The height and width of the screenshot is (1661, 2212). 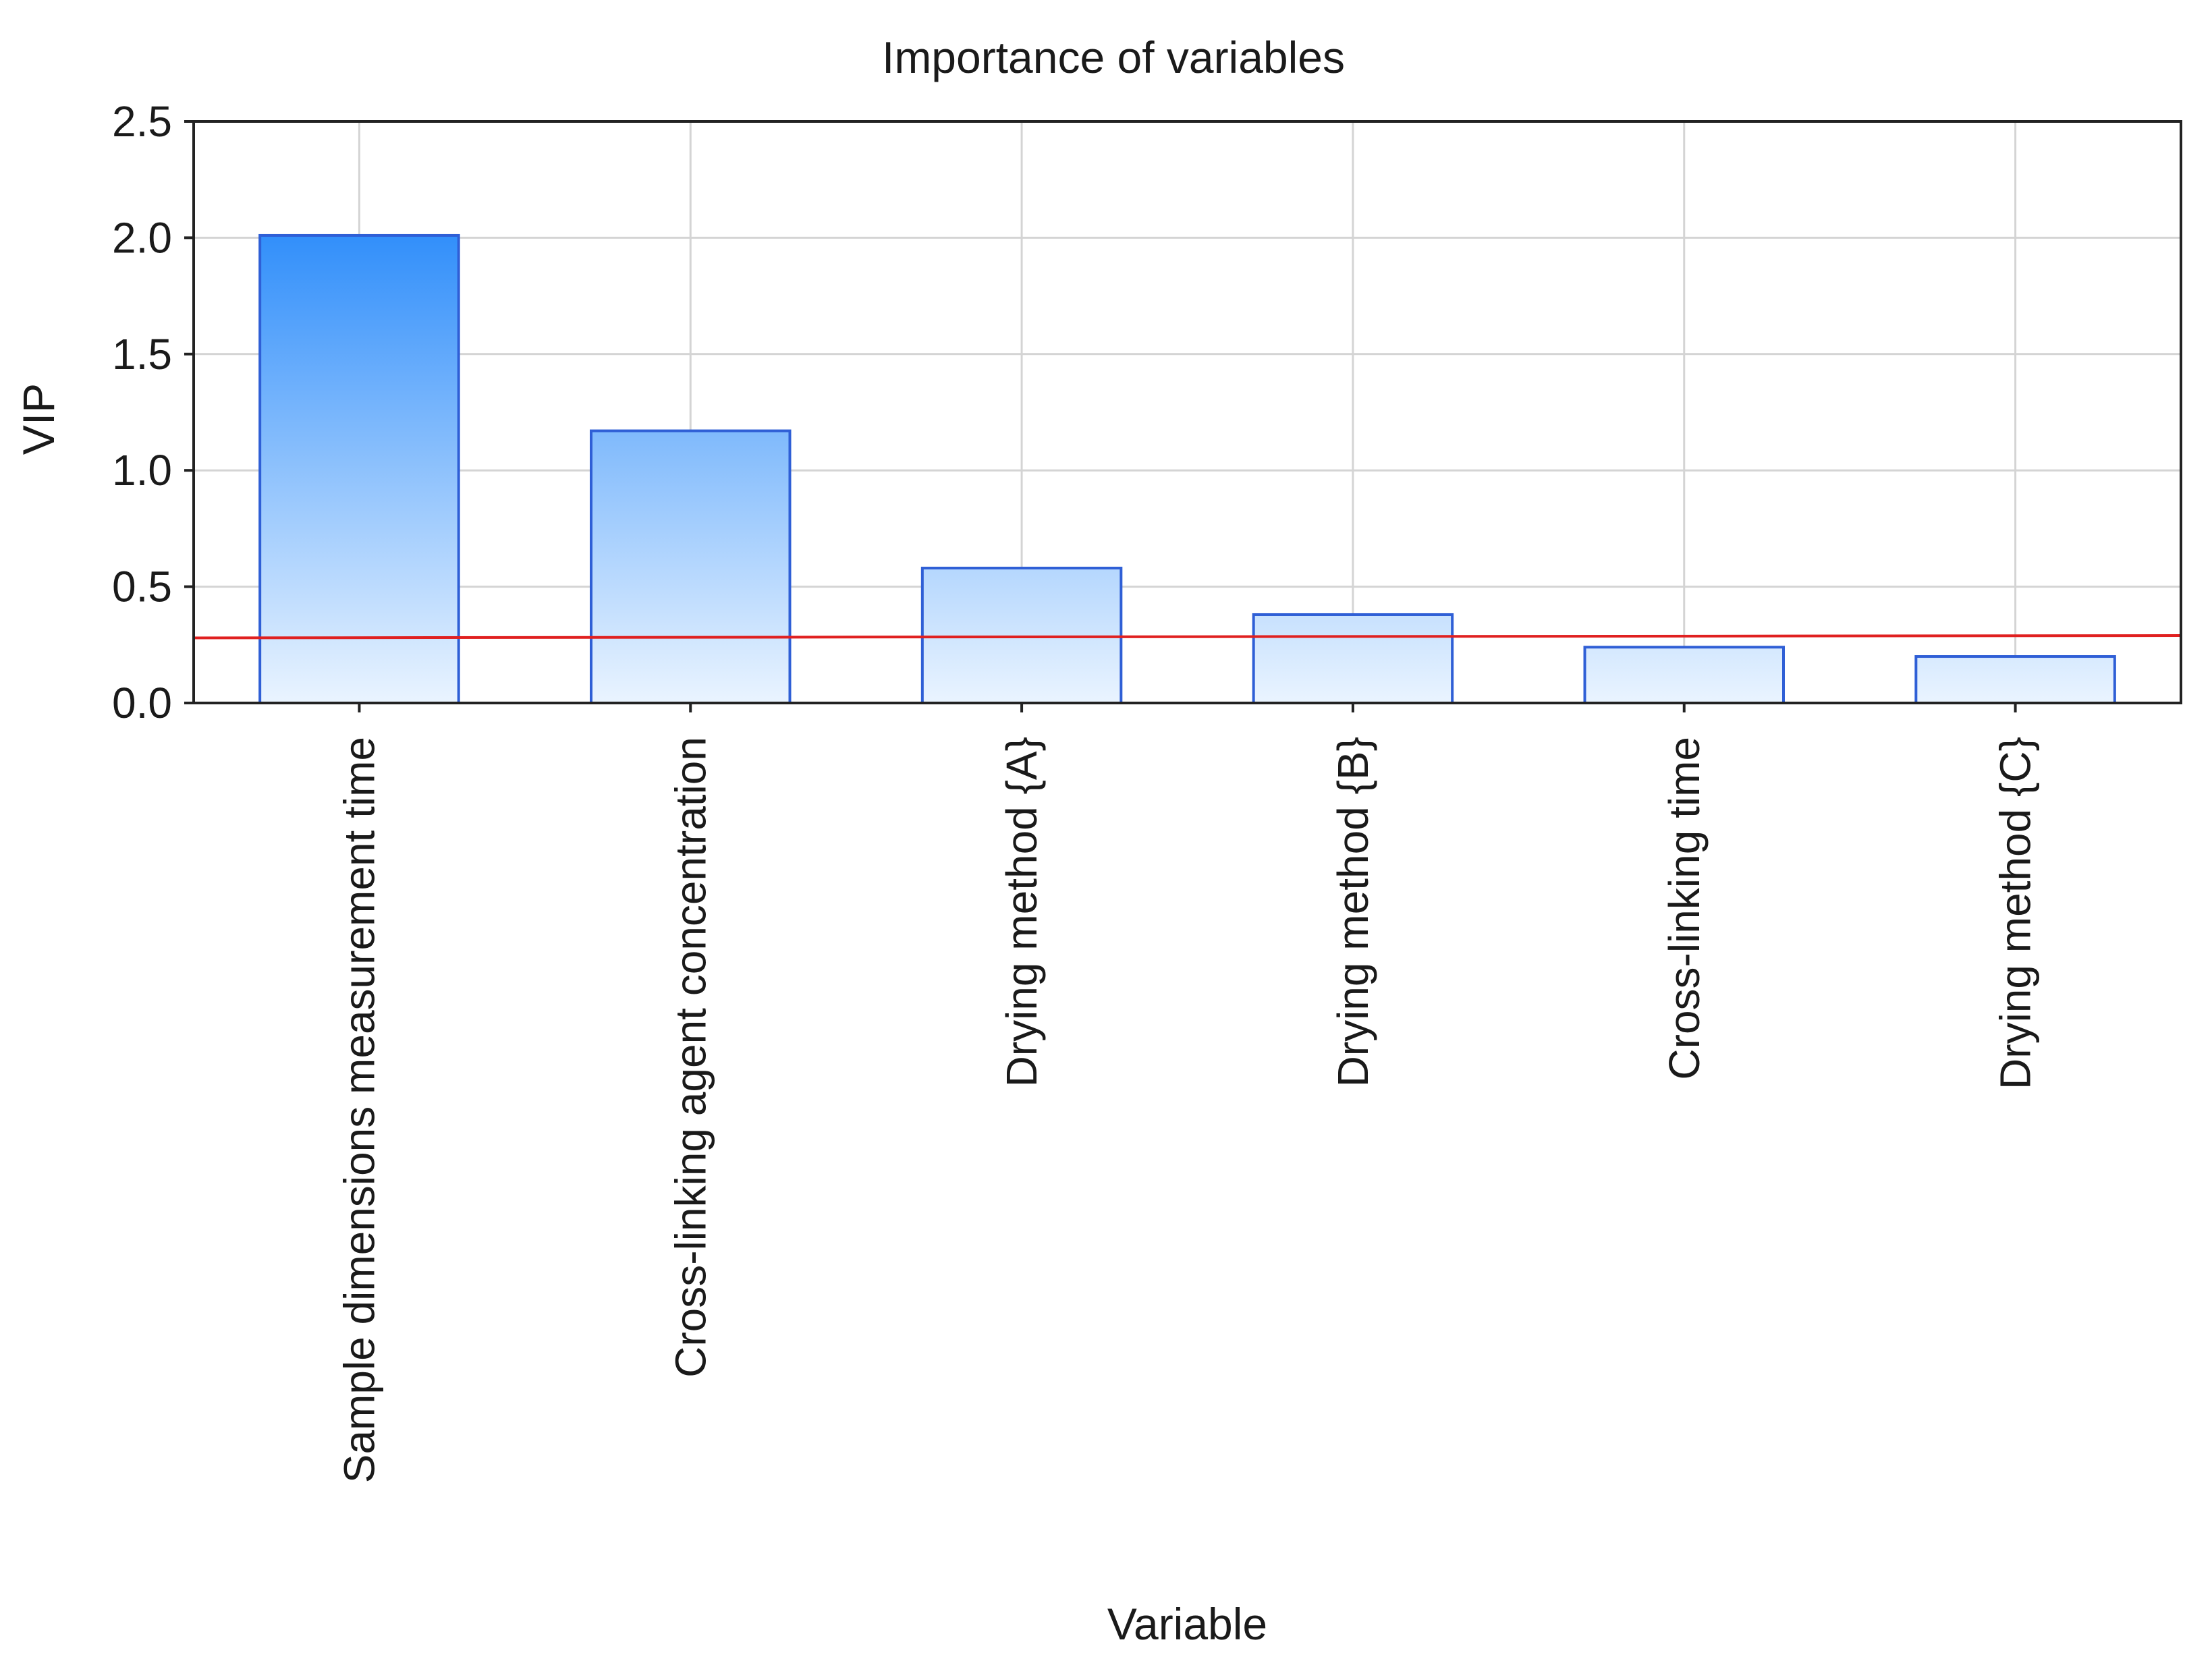 I want to click on x-category-label: Drying method {C}, so click(x=2015, y=913).